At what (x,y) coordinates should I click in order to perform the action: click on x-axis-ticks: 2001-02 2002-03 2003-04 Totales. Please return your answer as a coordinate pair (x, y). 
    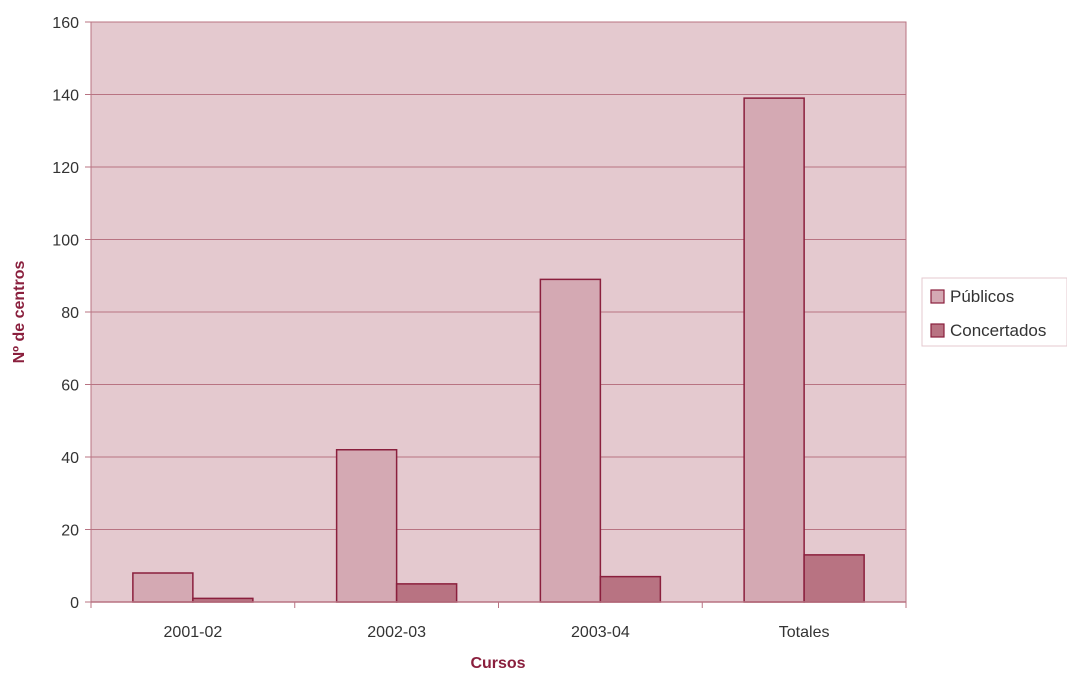
    Looking at the image, I should click on (497, 632).